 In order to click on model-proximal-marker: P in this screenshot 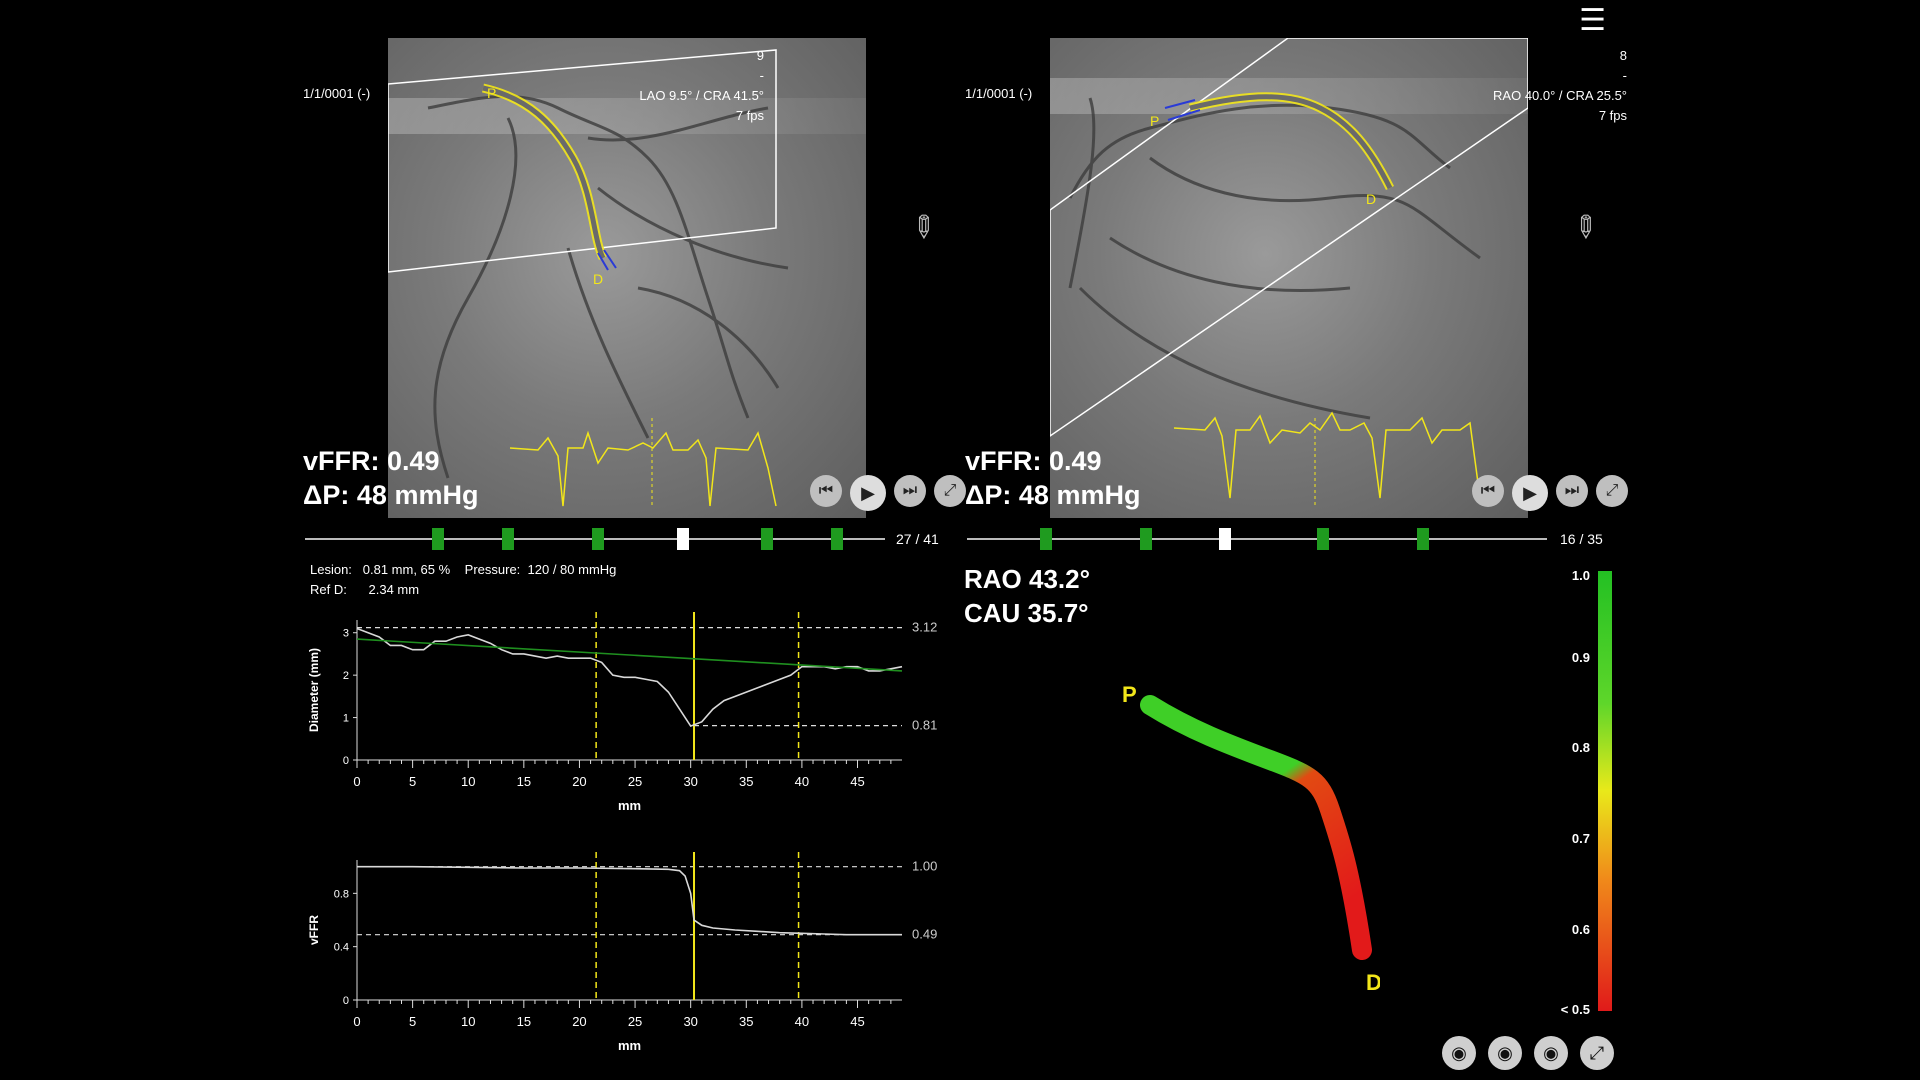, I will do `click(1129, 694)`.